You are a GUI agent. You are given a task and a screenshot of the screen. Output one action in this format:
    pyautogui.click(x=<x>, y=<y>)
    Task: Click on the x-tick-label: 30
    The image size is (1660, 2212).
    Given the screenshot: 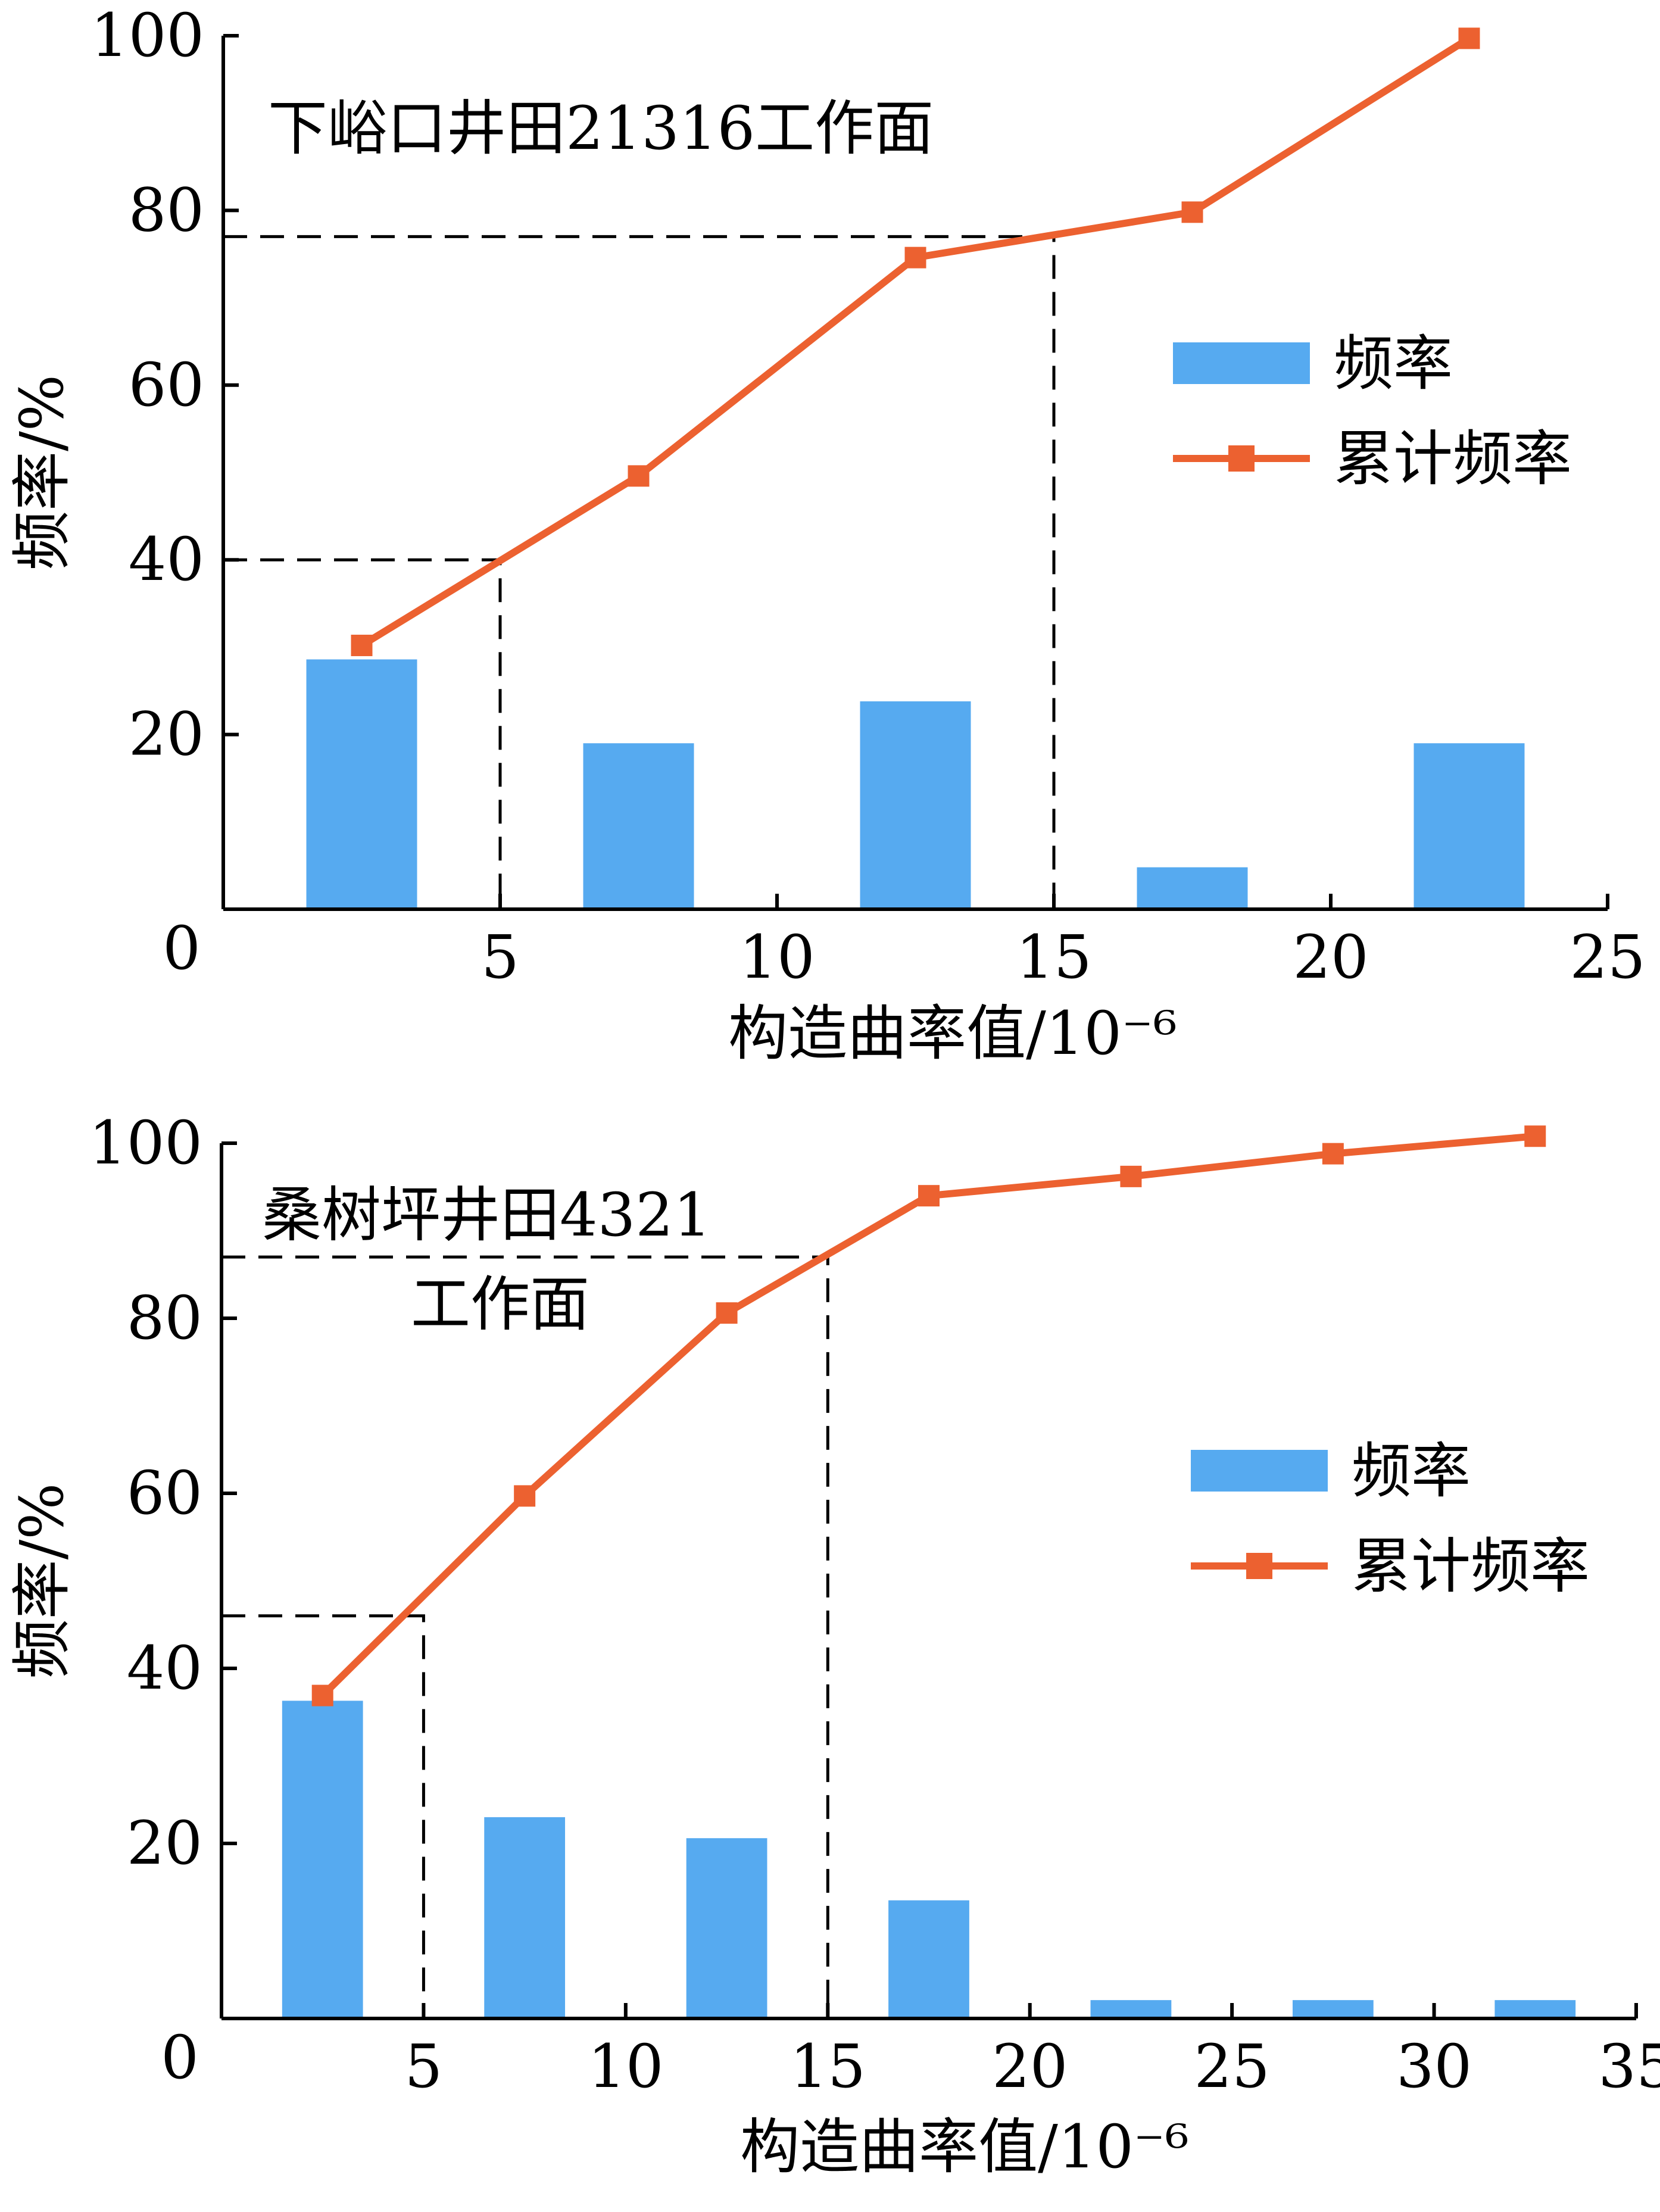 What is the action you would take?
    pyautogui.click(x=1434, y=2066)
    